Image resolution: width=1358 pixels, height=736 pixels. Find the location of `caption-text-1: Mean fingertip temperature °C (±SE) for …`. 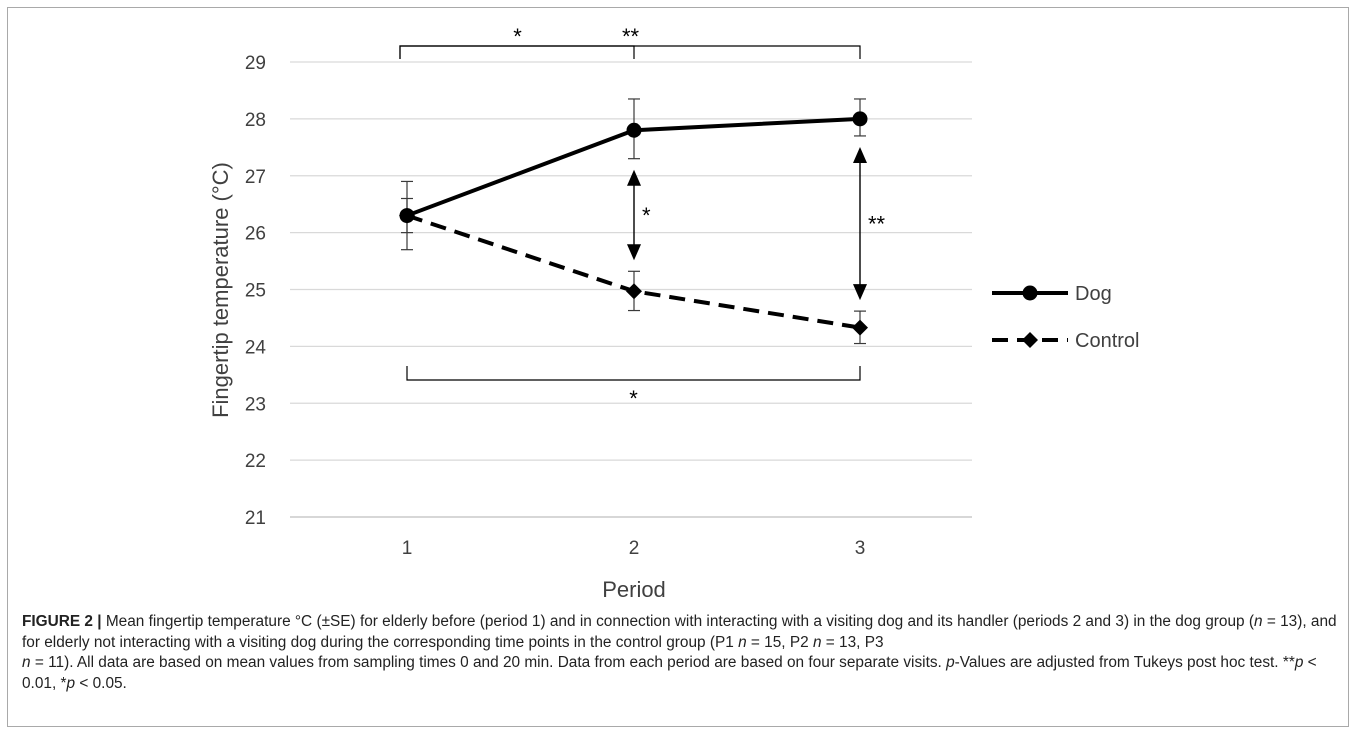

caption-text-1: Mean fingertip temperature °C (±SE) for … is located at coordinates (677, 621).